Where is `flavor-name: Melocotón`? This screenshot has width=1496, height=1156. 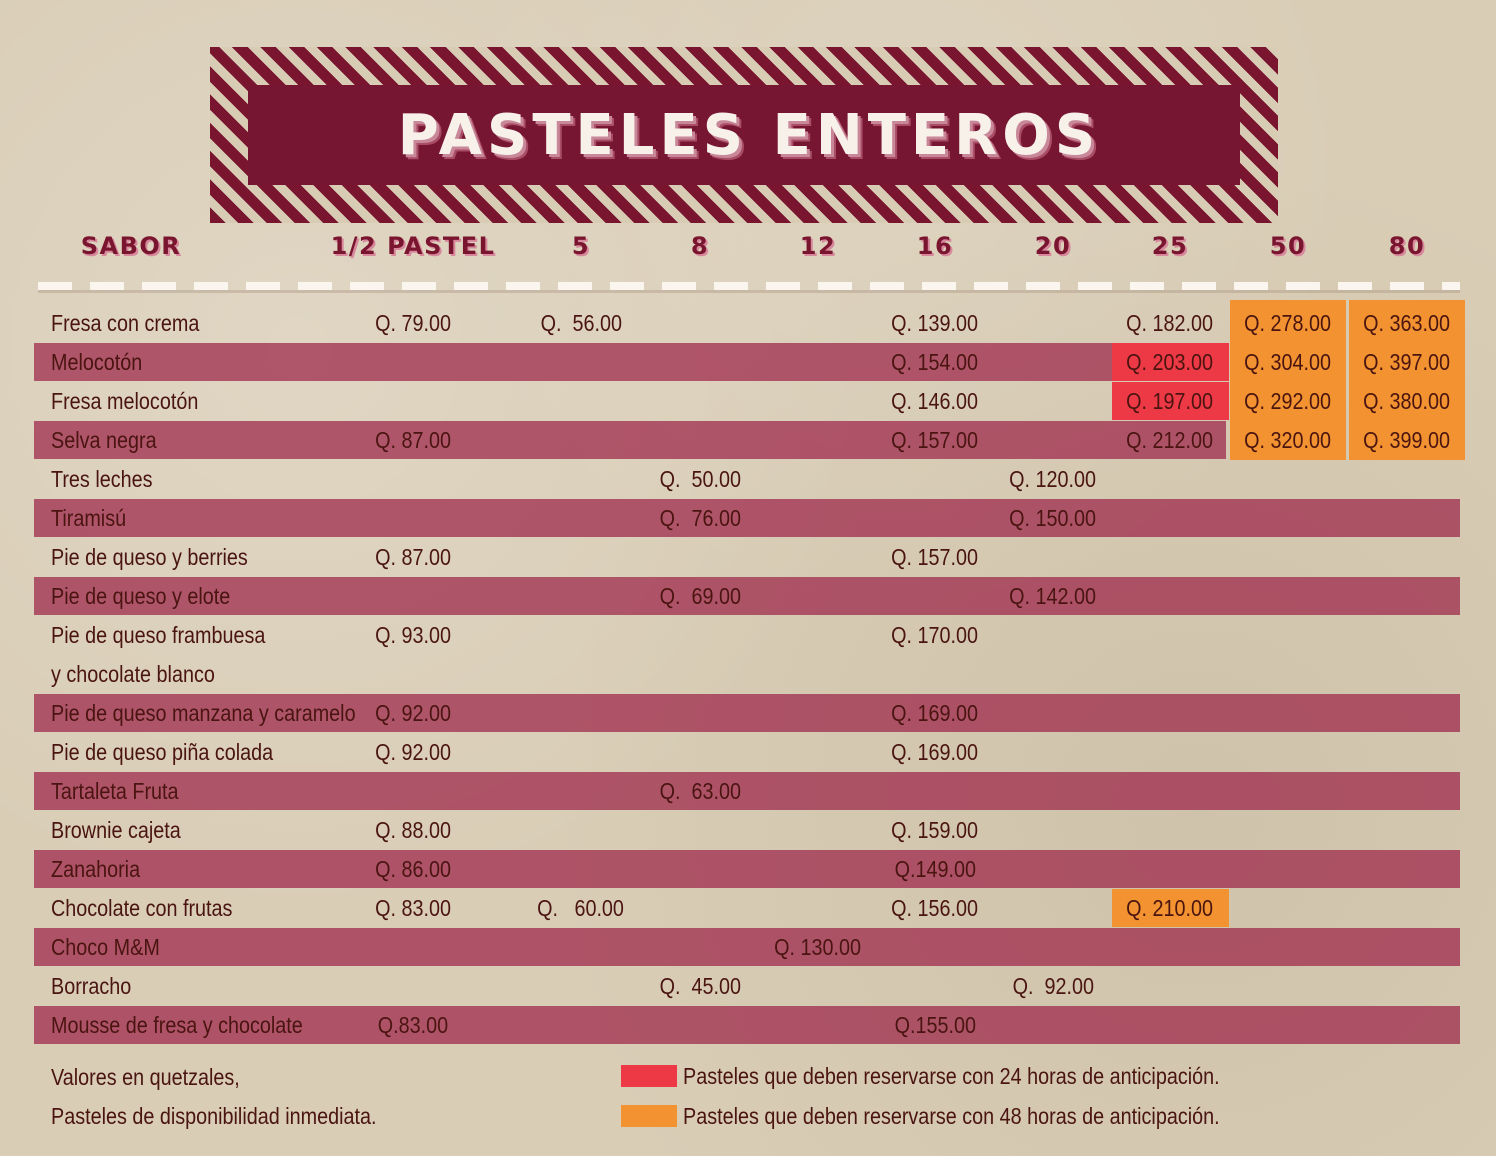
flavor-name: Melocotón is located at coordinates (97, 362).